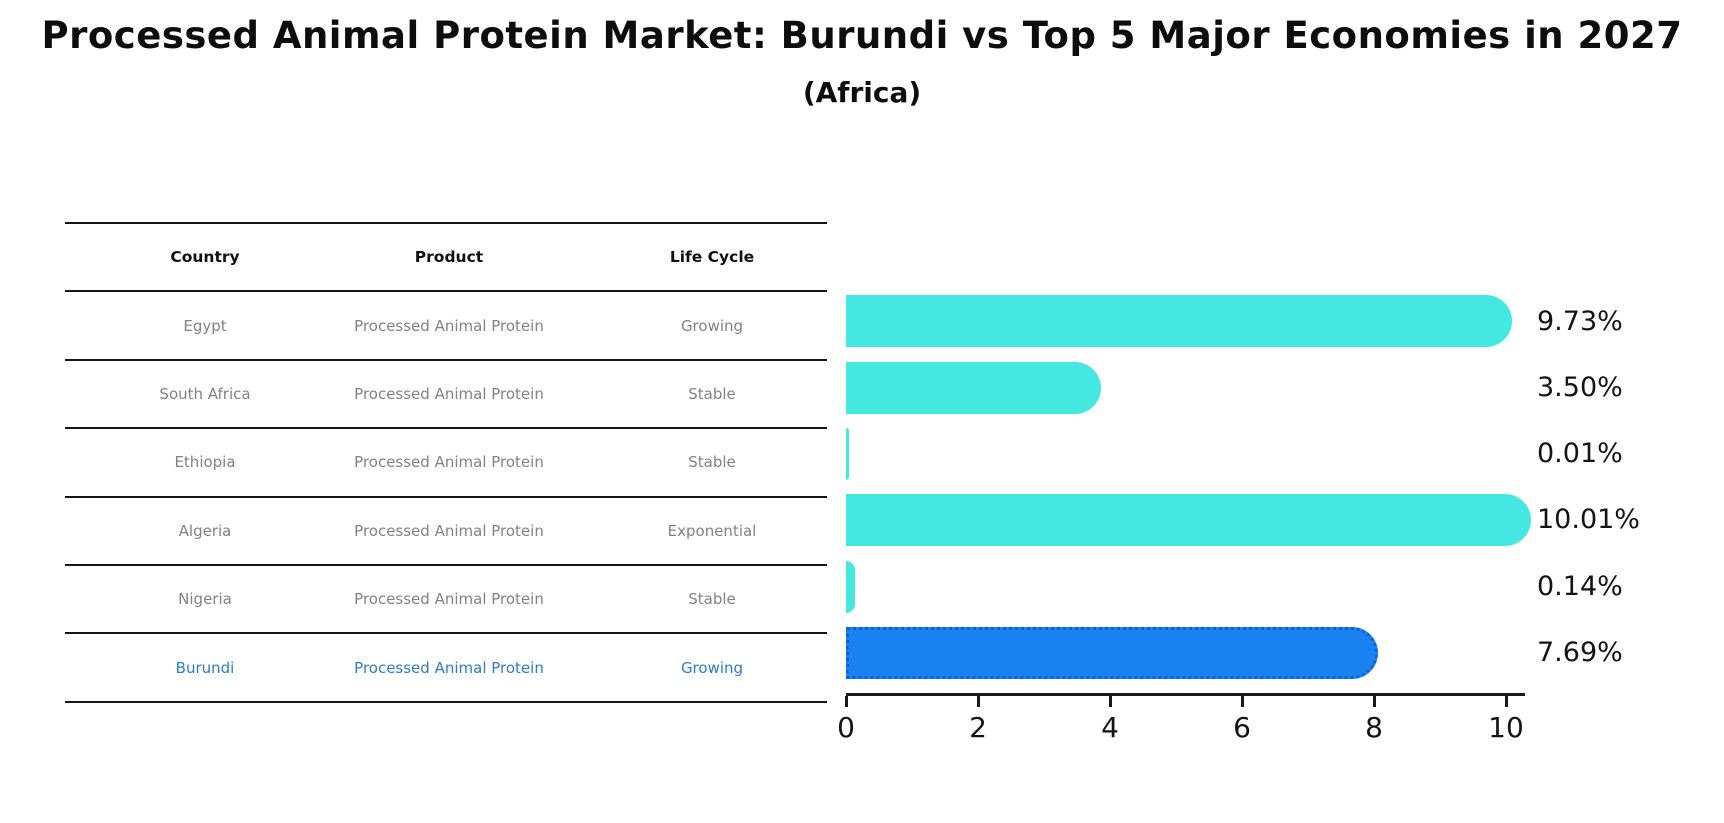 The width and height of the screenshot is (1724, 823). Describe the element at coordinates (1242, 727) in the screenshot. I see `x-tick-label: 6` at that location.